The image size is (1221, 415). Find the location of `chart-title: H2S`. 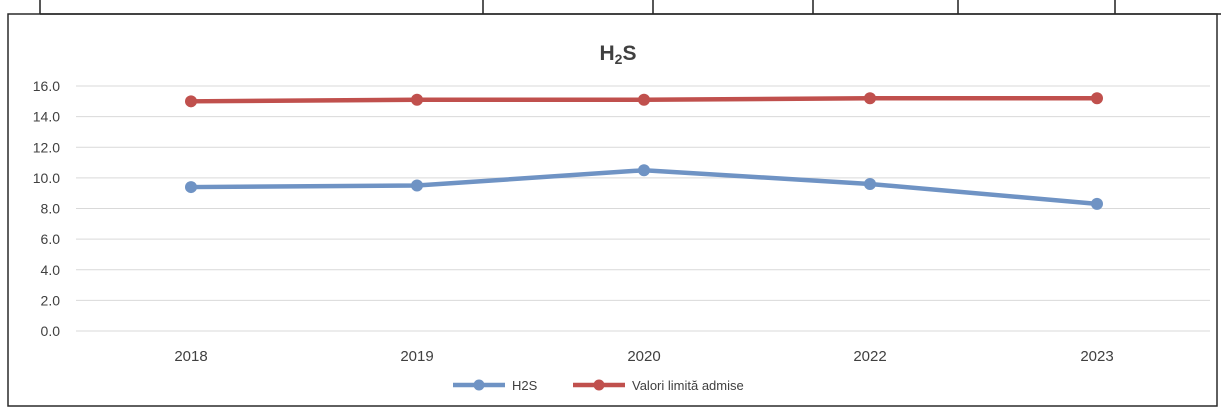

chart-title: H2S is located at coordinates (618, 54).